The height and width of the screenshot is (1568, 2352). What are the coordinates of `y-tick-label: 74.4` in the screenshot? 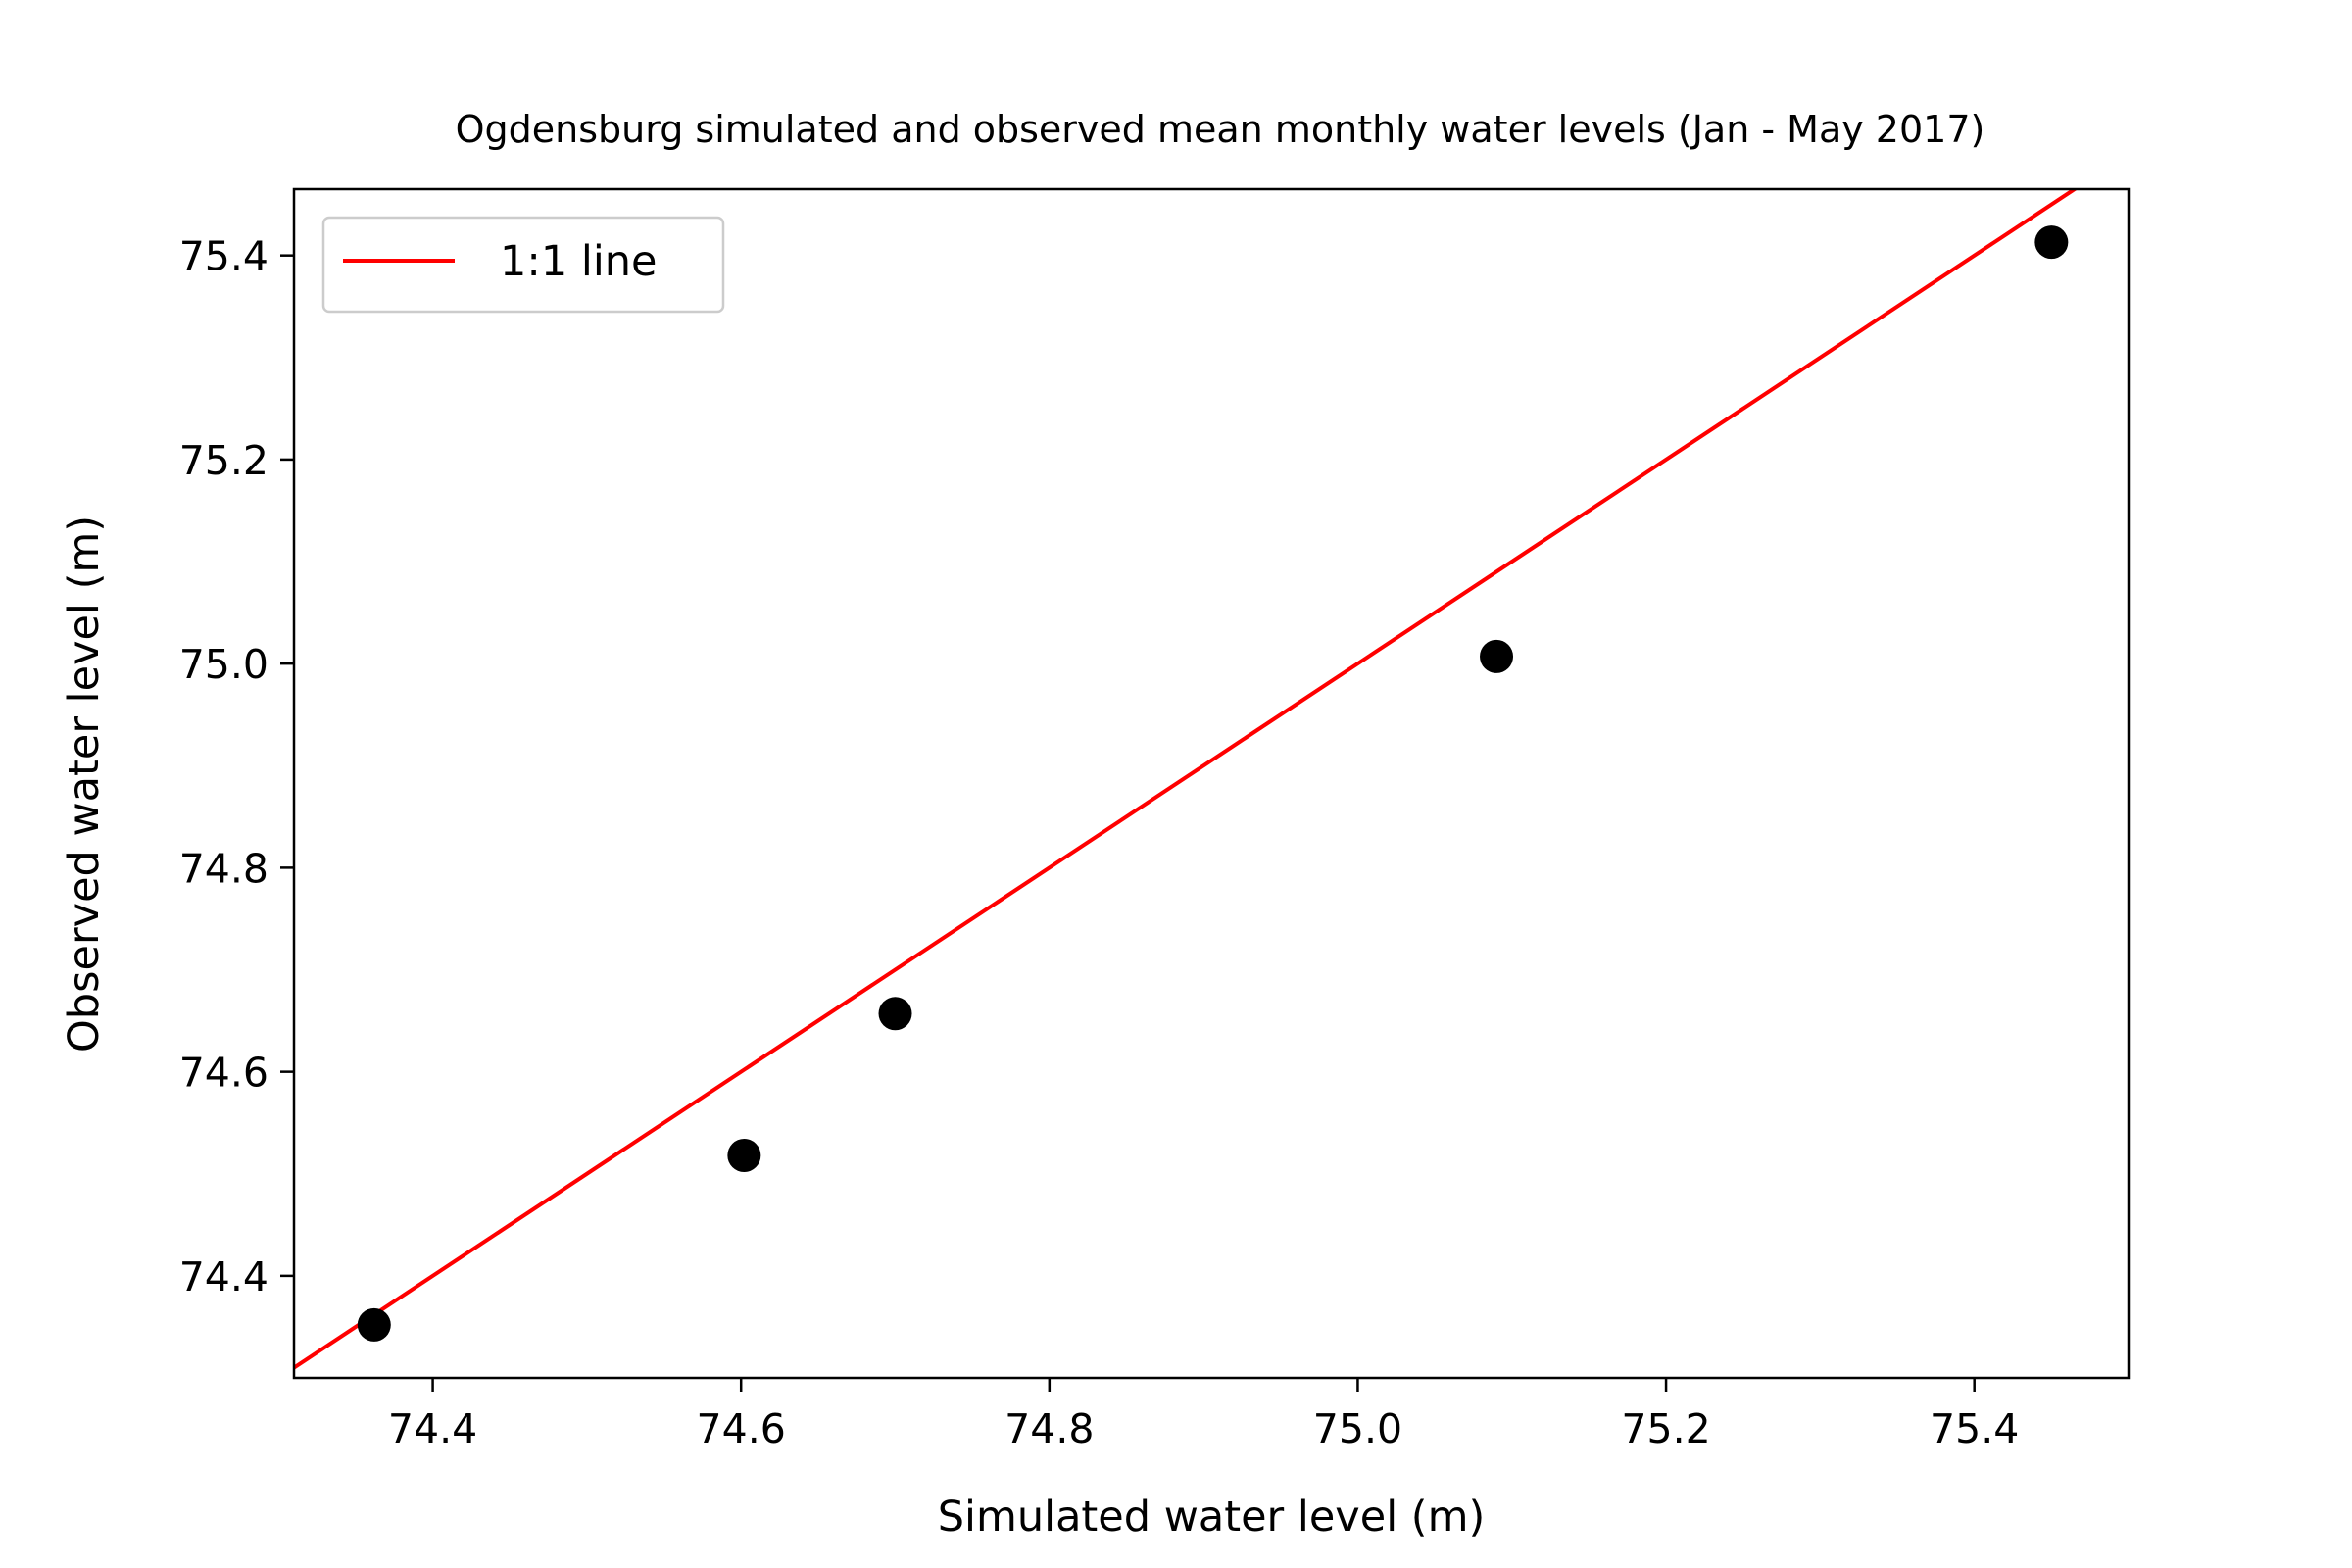 It's located at (224, 1276).